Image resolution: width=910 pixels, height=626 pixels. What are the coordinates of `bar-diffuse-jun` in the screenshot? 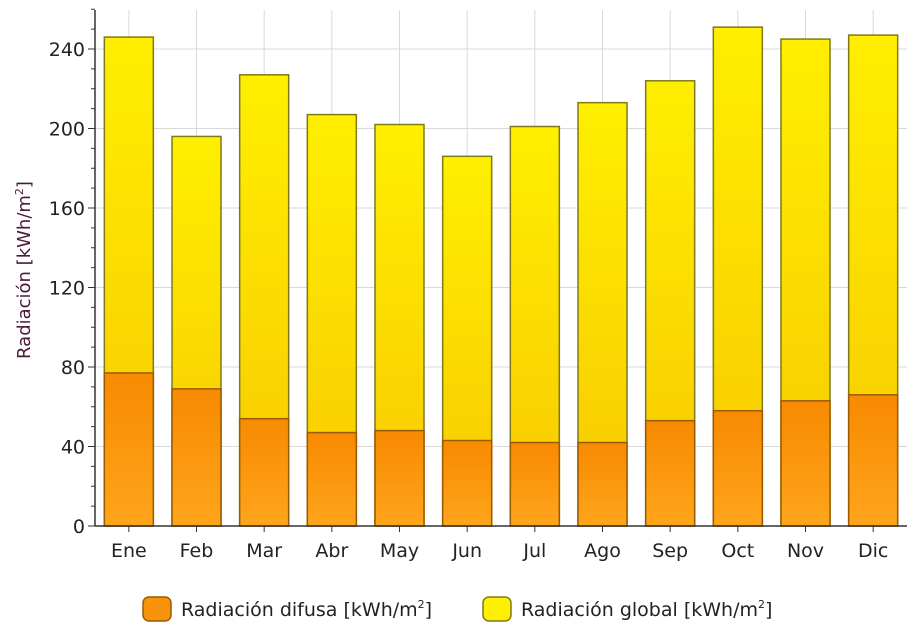 It's located at (467, 483).